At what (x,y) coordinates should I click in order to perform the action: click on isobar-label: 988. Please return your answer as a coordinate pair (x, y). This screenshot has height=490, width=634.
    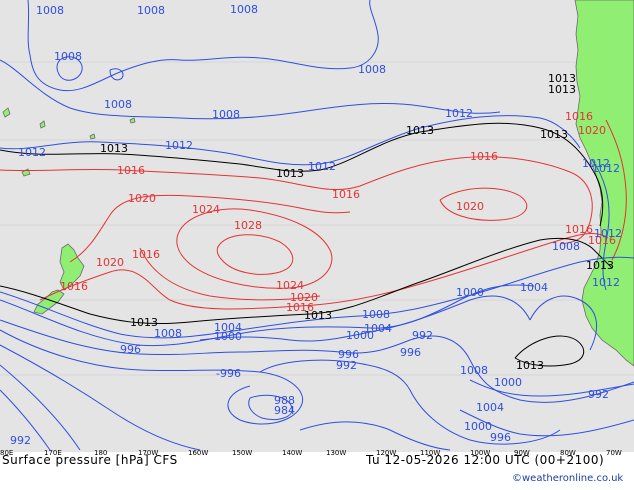
    Looking at the image, I should click on (284, 400).